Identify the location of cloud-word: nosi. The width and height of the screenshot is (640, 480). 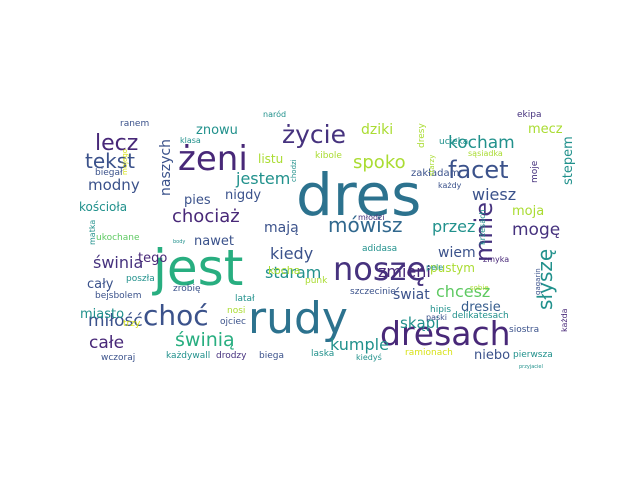
(236, 311).